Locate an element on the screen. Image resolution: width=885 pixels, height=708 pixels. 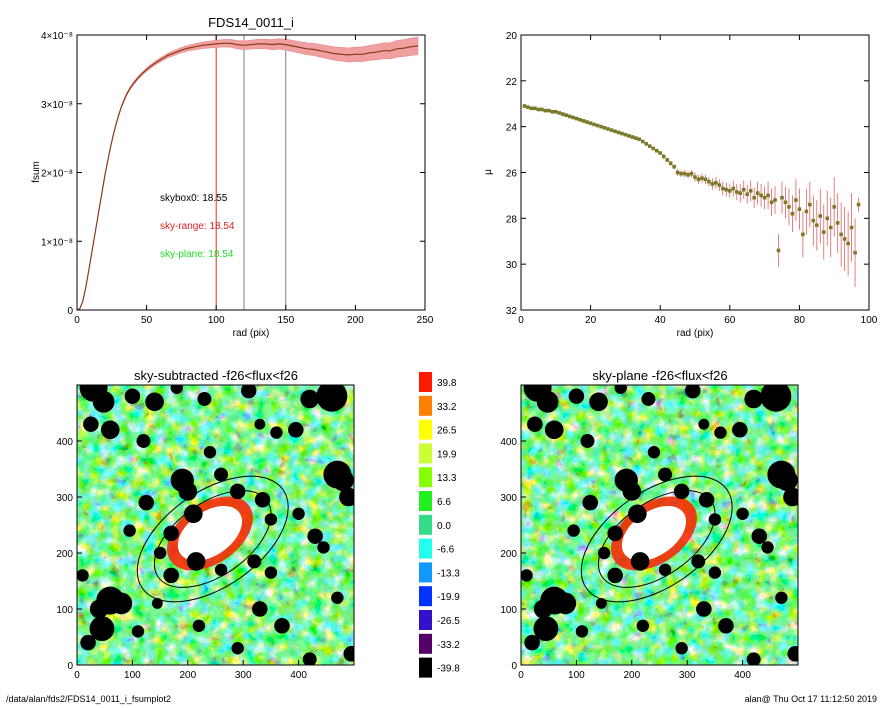
fsum-x-axis-label: rad (pix) is located at coordinates (251, 333).